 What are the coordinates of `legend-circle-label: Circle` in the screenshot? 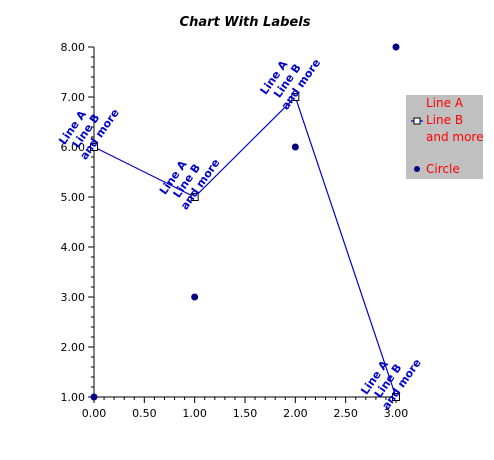 It's located at (443, 169).